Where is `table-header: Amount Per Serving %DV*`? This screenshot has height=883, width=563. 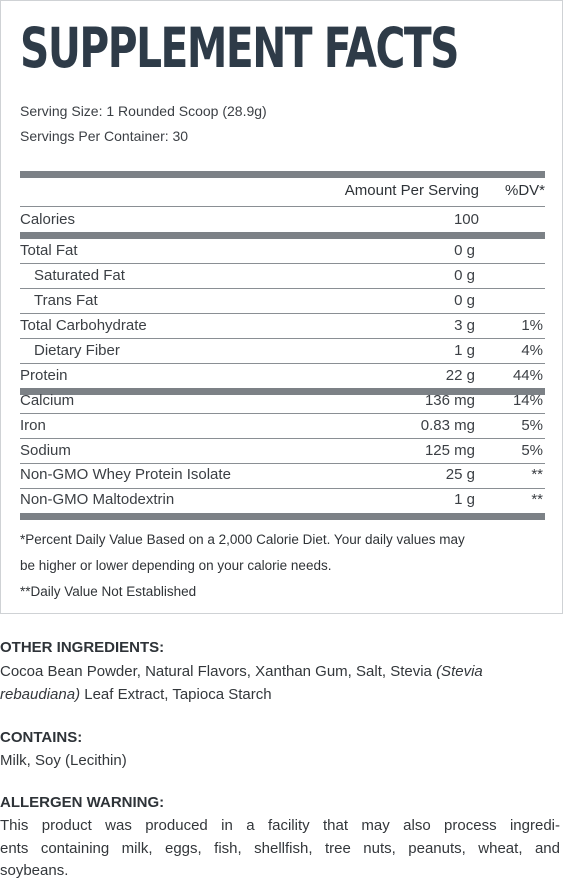 table-header: Amount Per Serving %DV* is located at coordinates (282, 191).